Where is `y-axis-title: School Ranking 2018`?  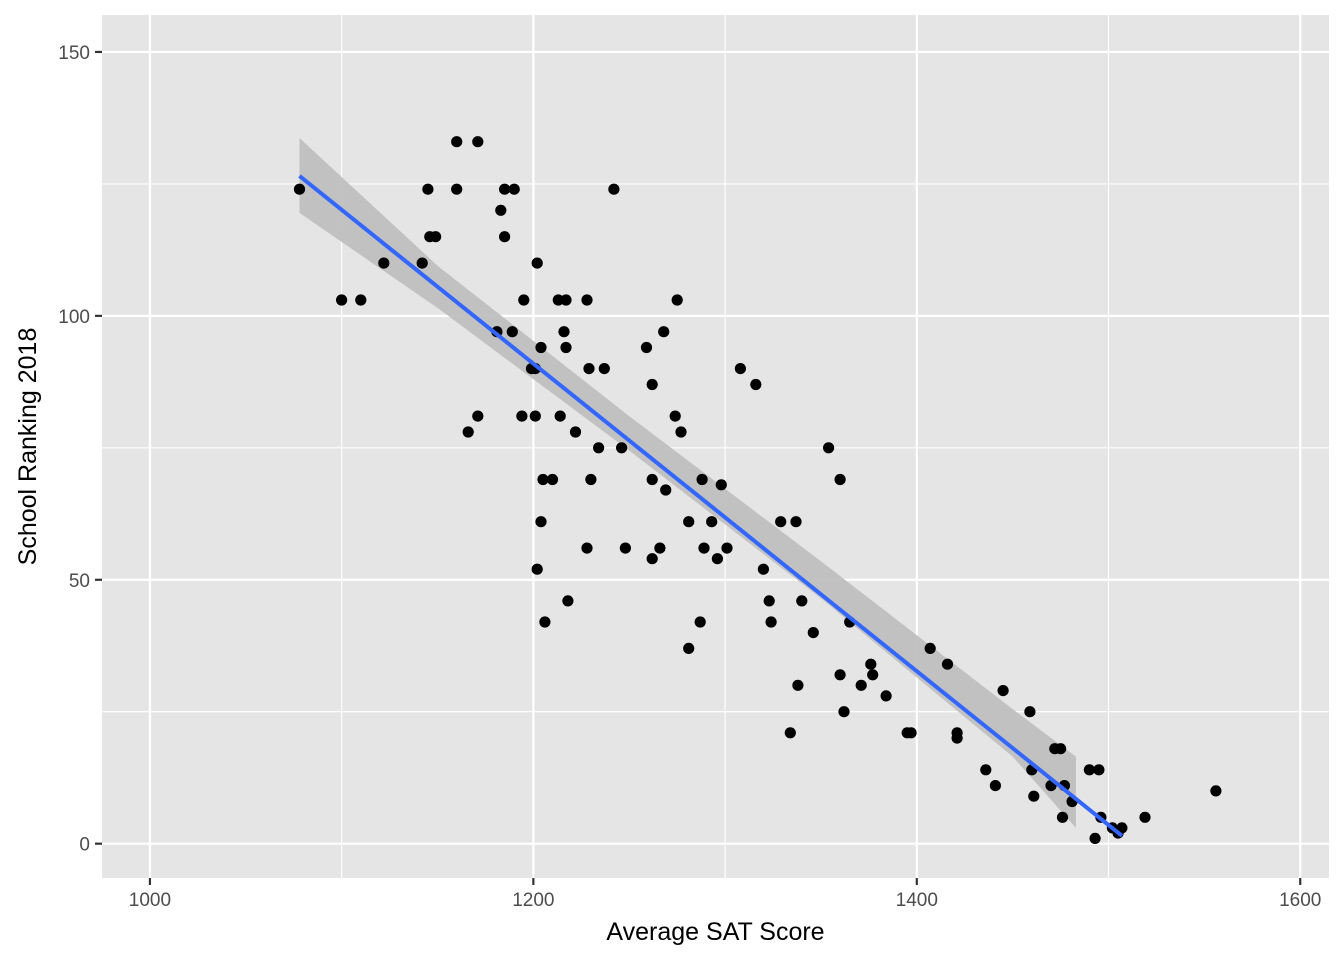 y-axis-title: School Ranking 2018 is located at coordinates (28, 447).